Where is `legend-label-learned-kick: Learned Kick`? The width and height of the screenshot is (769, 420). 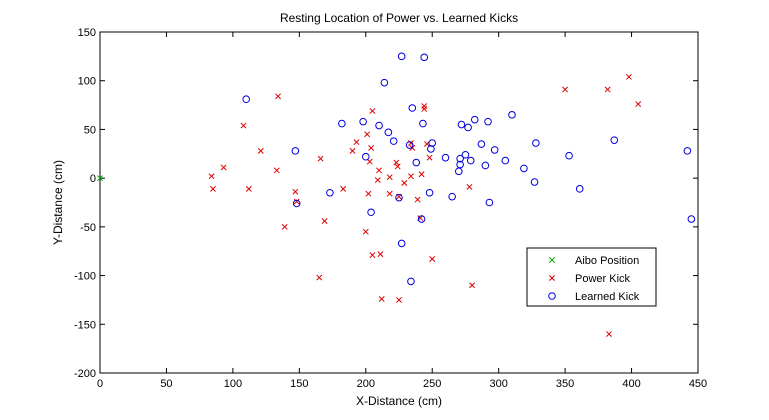
legend-label-learned-kick: Learned Kick is located at coordinates (607, 297).